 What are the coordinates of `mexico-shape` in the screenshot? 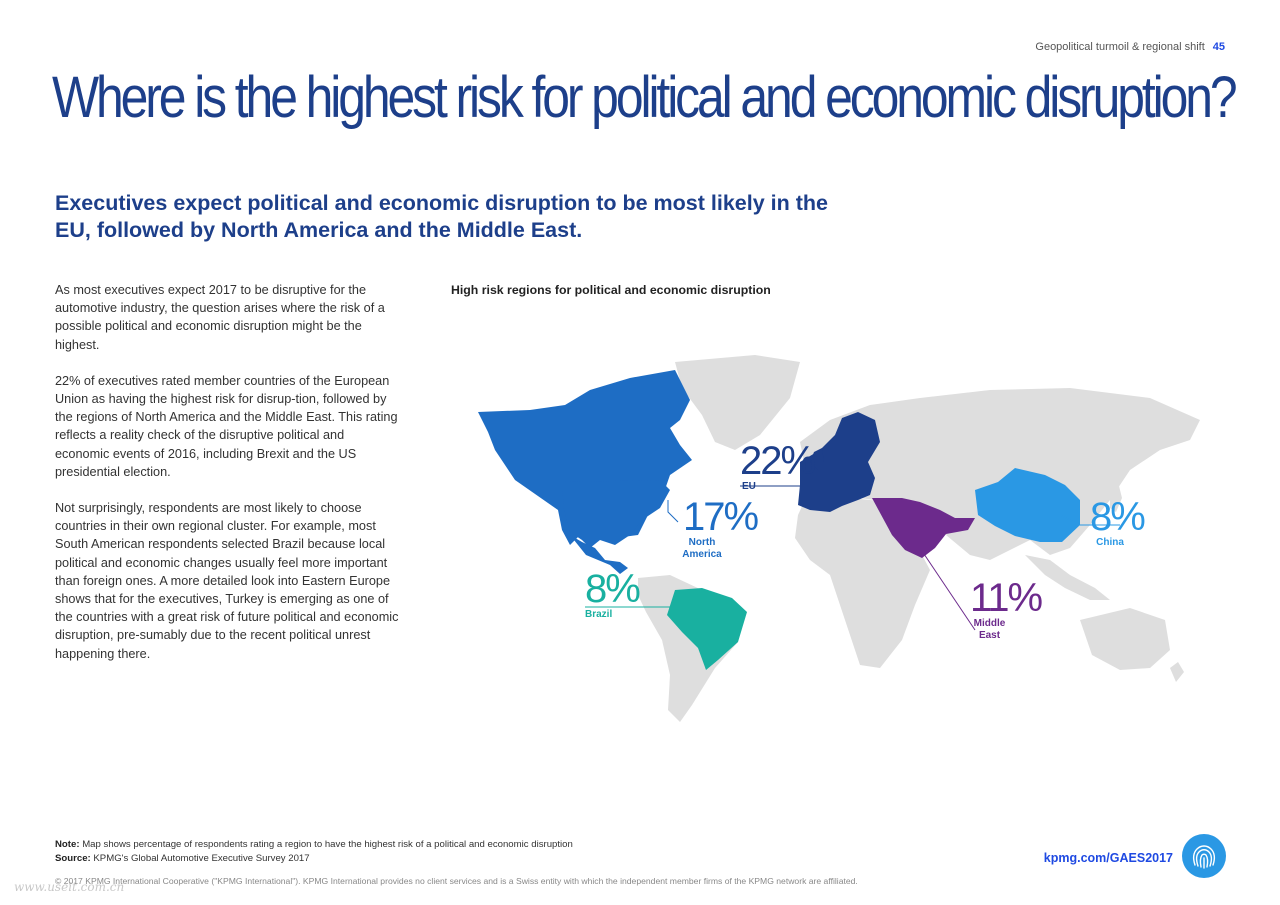 It's located at (599, 554).